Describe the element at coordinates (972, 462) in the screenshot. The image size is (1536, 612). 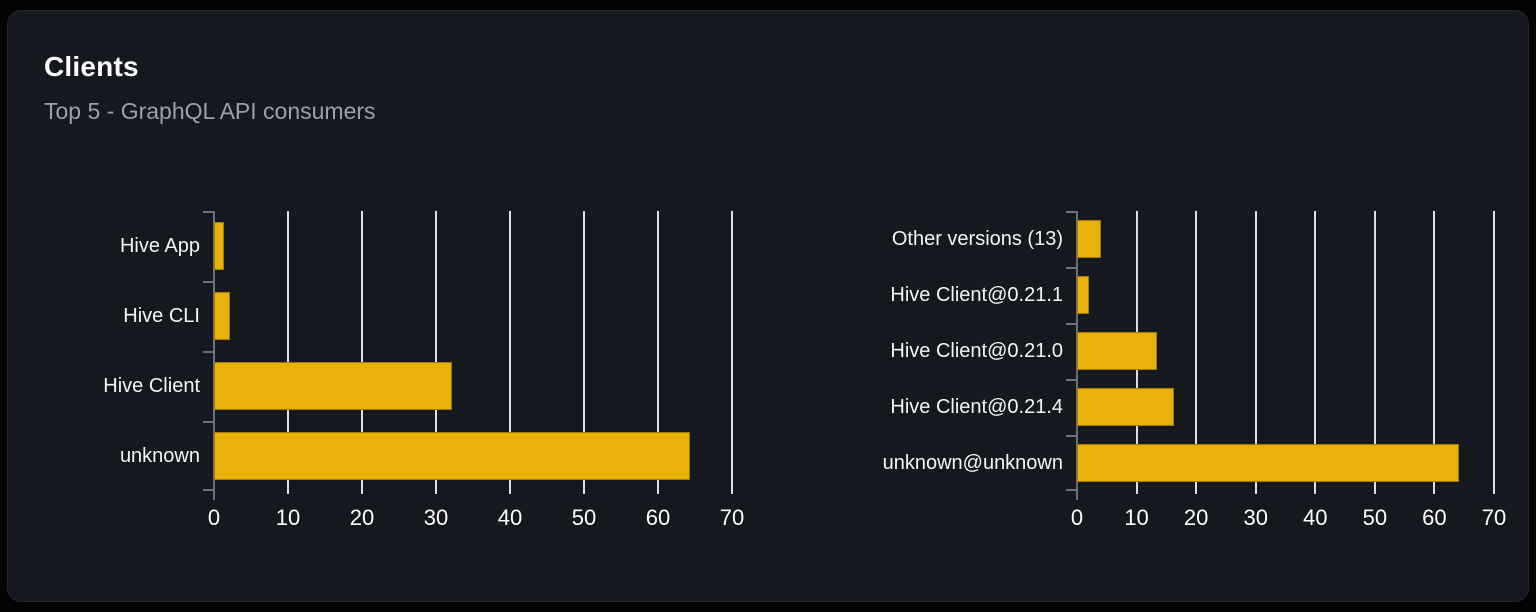
I see `category-label: unknown@unknown` at that location.